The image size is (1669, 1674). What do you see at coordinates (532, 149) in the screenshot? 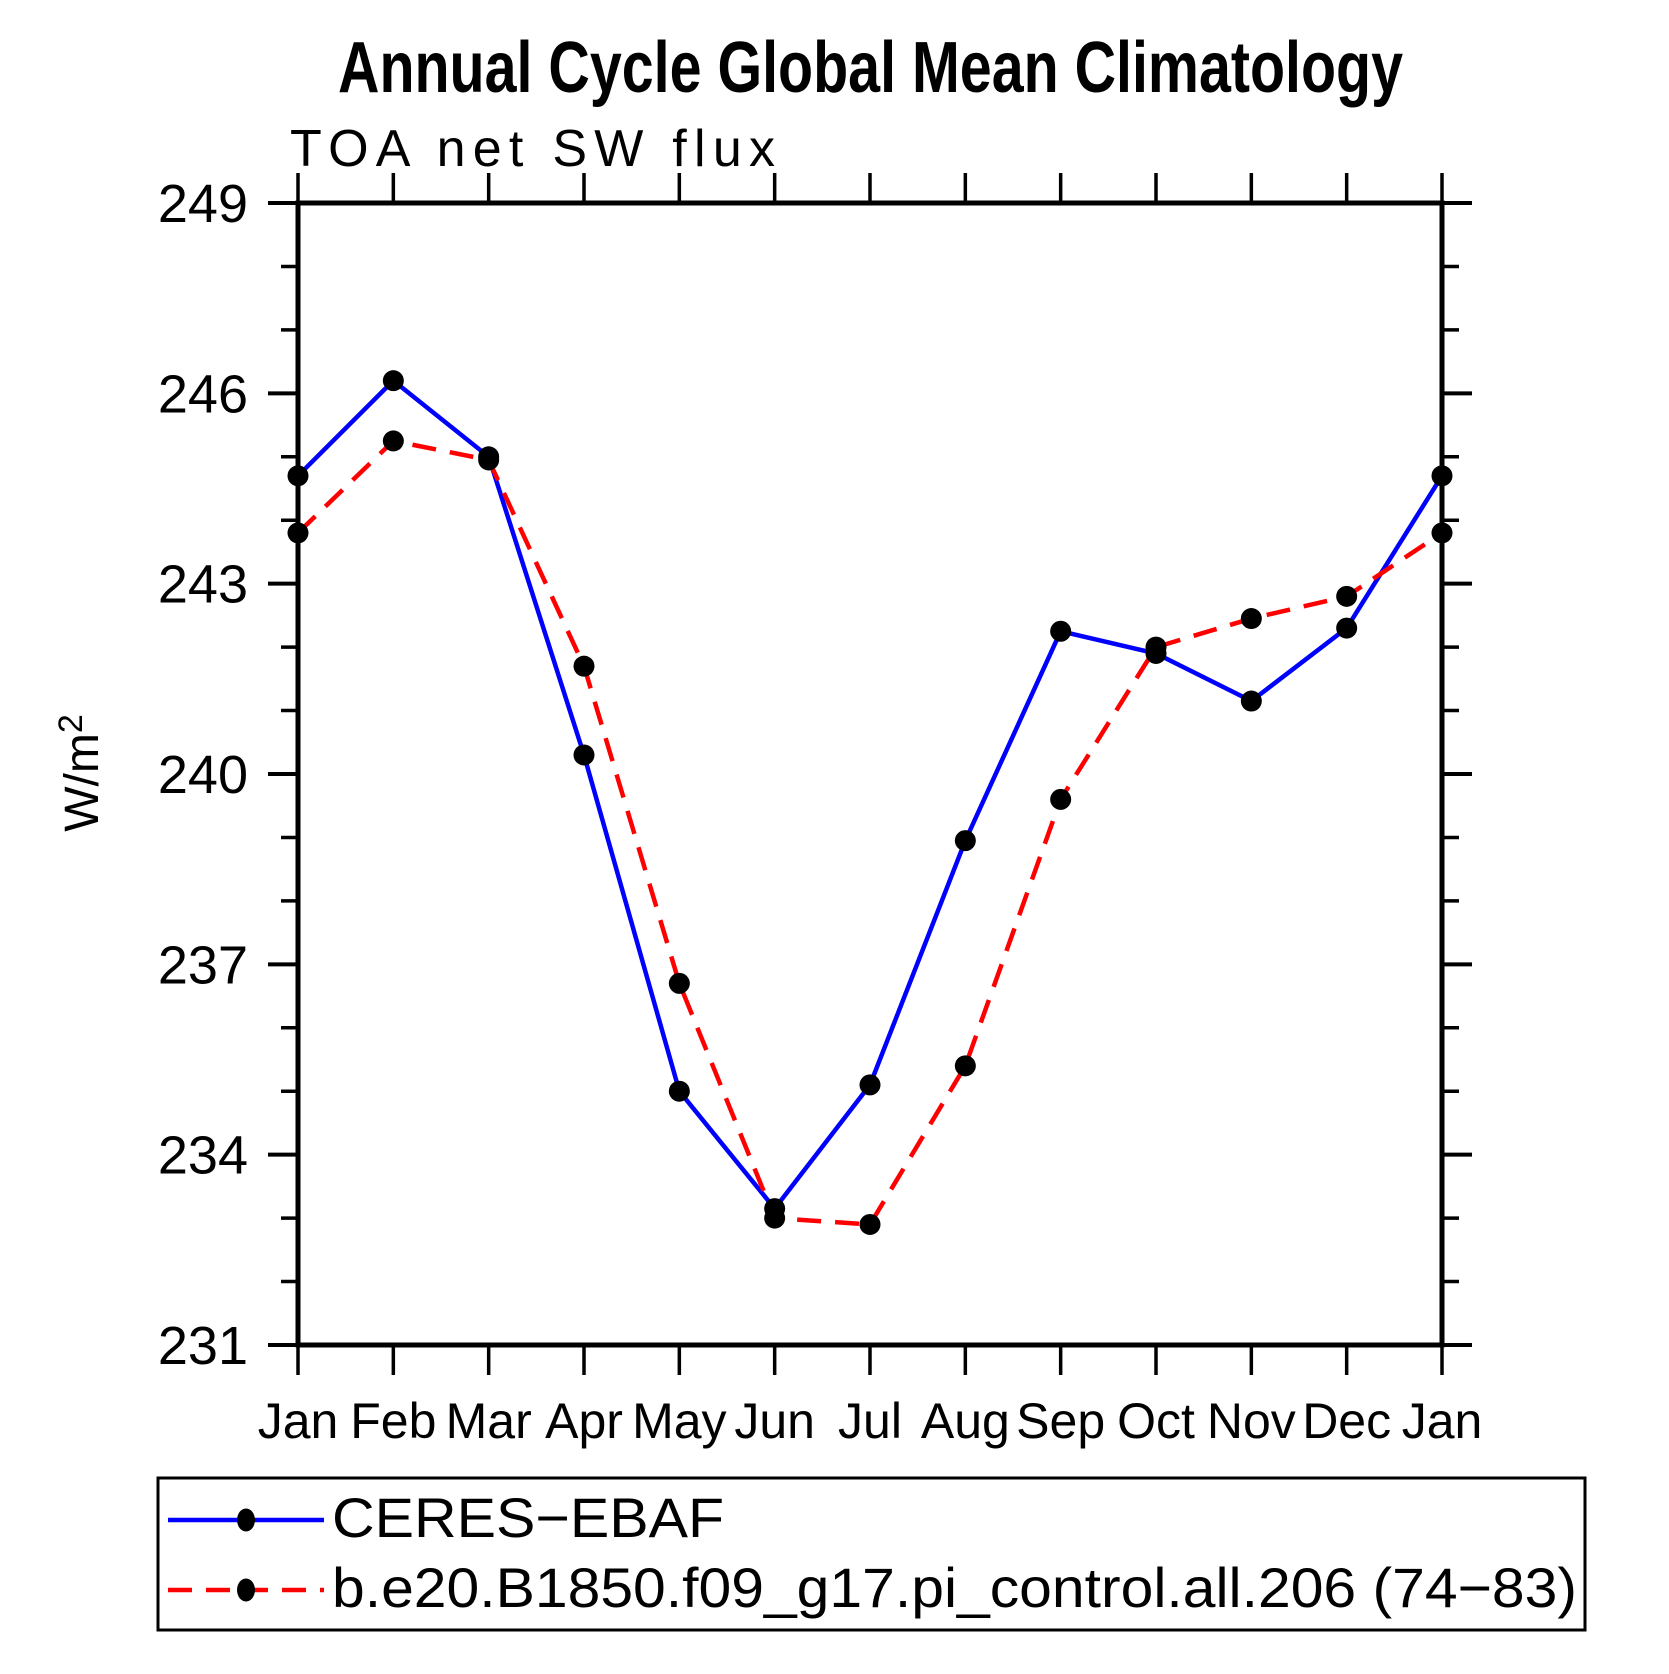
I see `chart-subtitle: TOA net SW flux` at bounding box center [532, 149].